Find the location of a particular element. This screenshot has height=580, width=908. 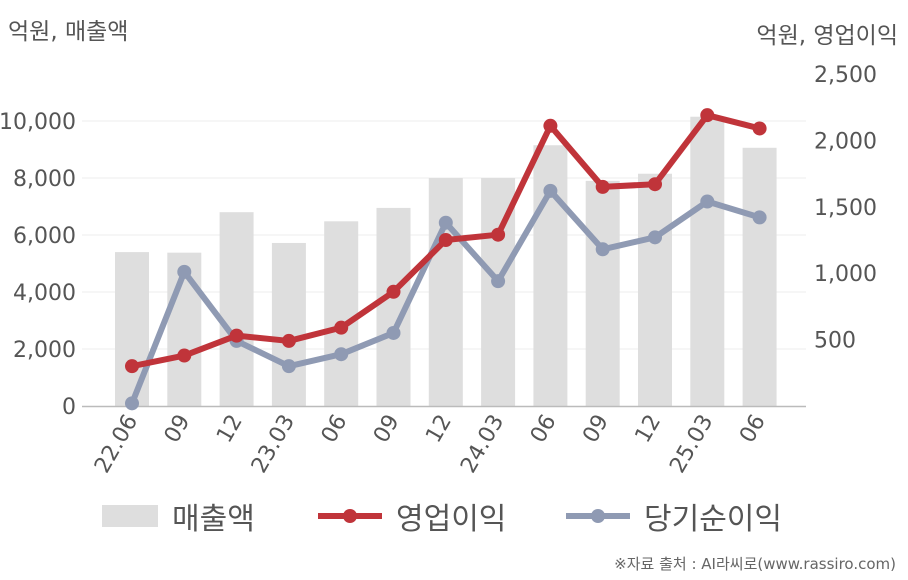

legend-item-operating-profit: 영업이익 is located at coordinates (412, 516).